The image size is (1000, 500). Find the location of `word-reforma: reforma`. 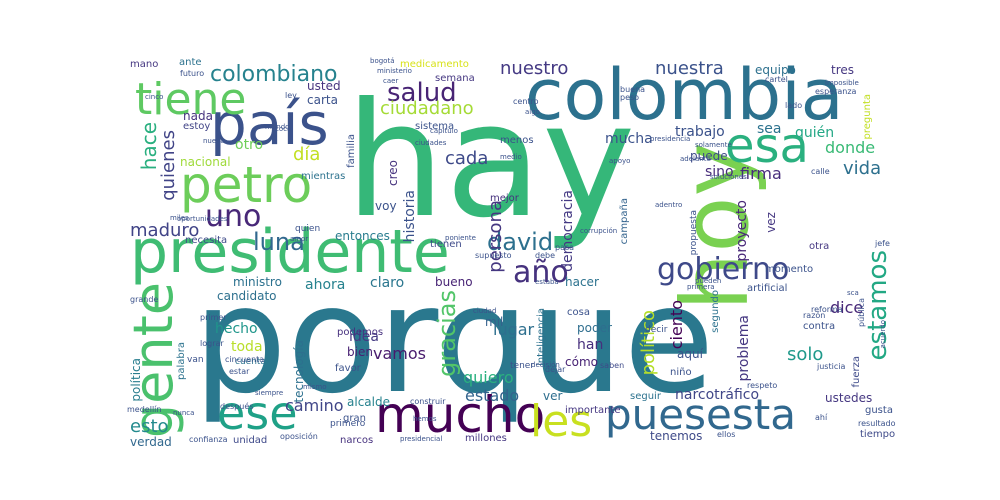

word-reforma: reforma is located at coordinates (827, 309).